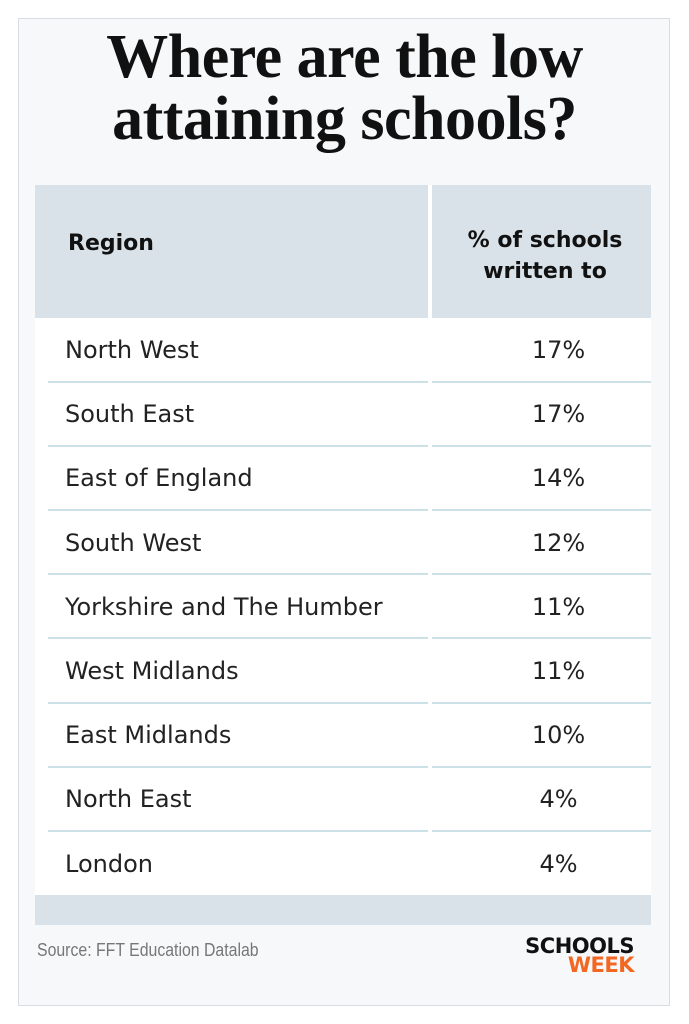 This screenshot has height=1024, width=689. I want to click on region-cell: South East, so click(130, 414).